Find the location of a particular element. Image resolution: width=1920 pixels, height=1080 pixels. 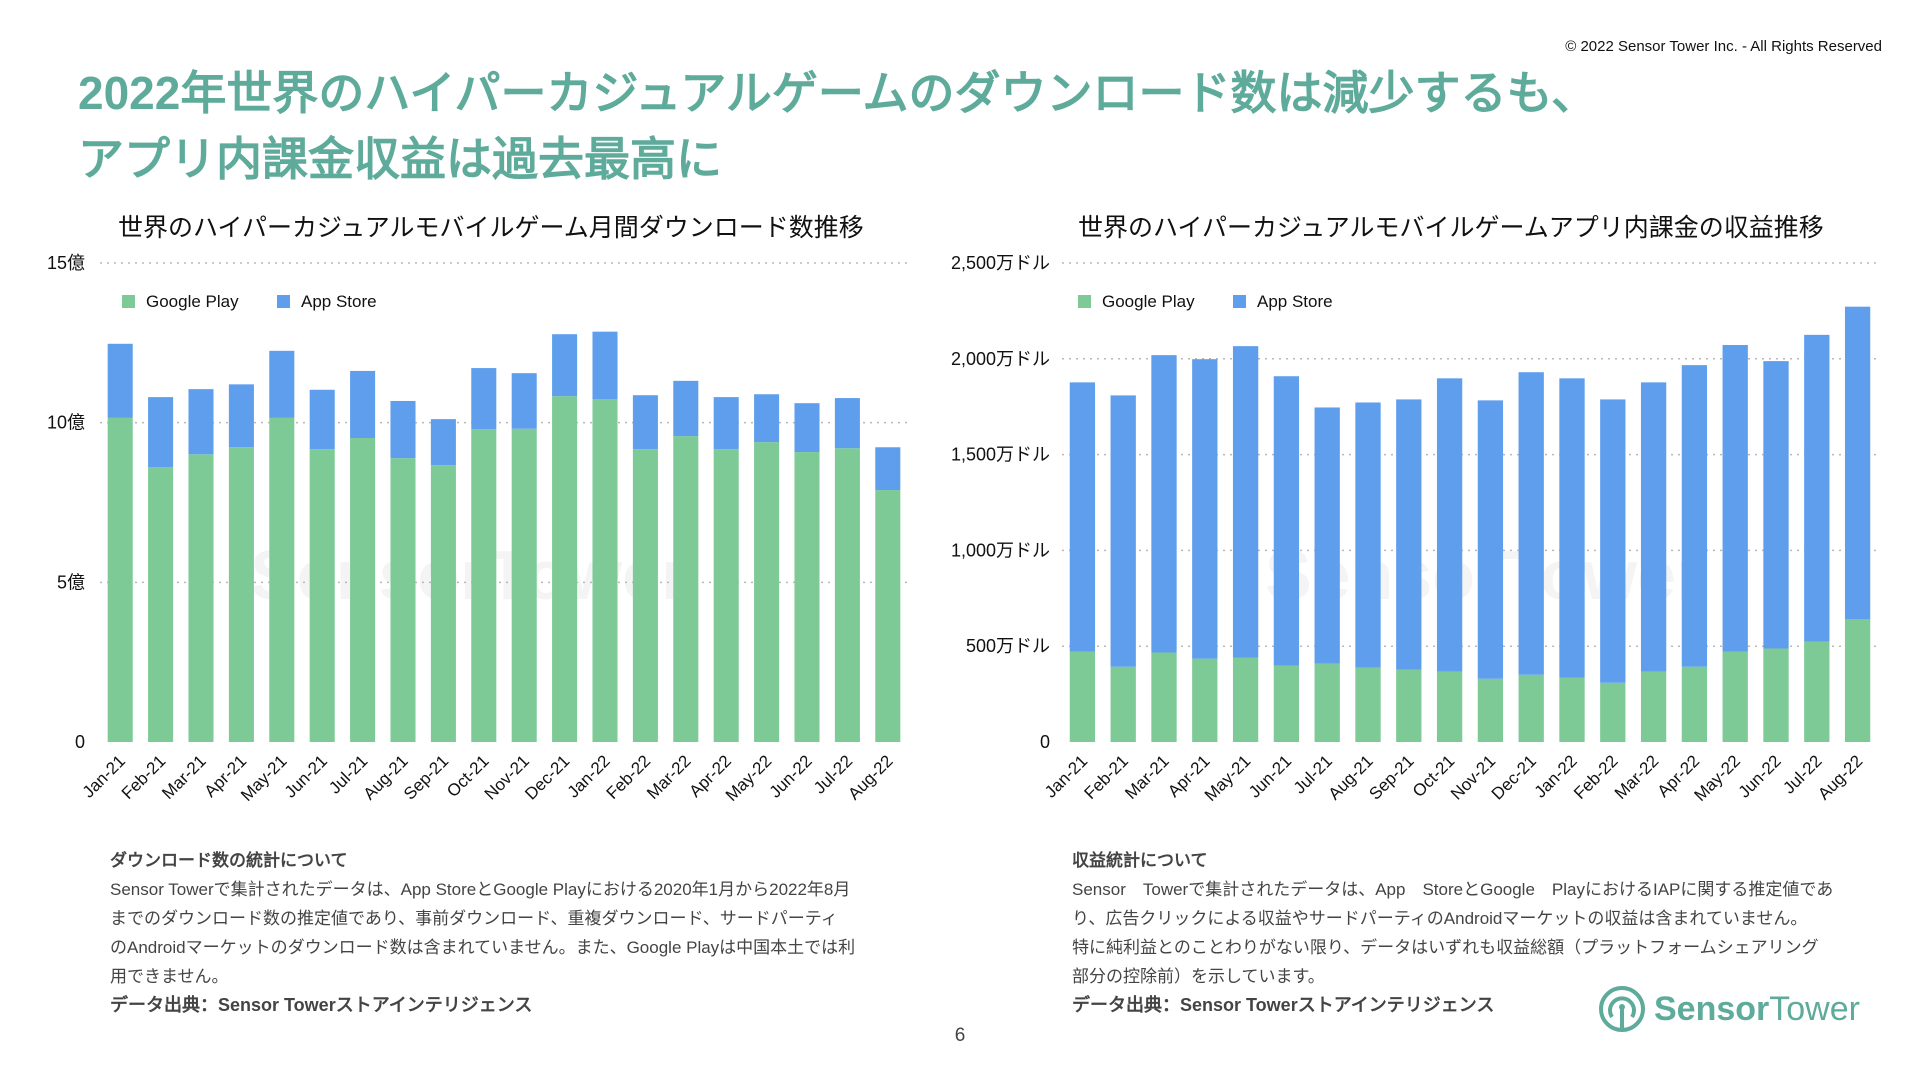

x-tick-label: Feb-22 is located at coordinates (1596, 777).